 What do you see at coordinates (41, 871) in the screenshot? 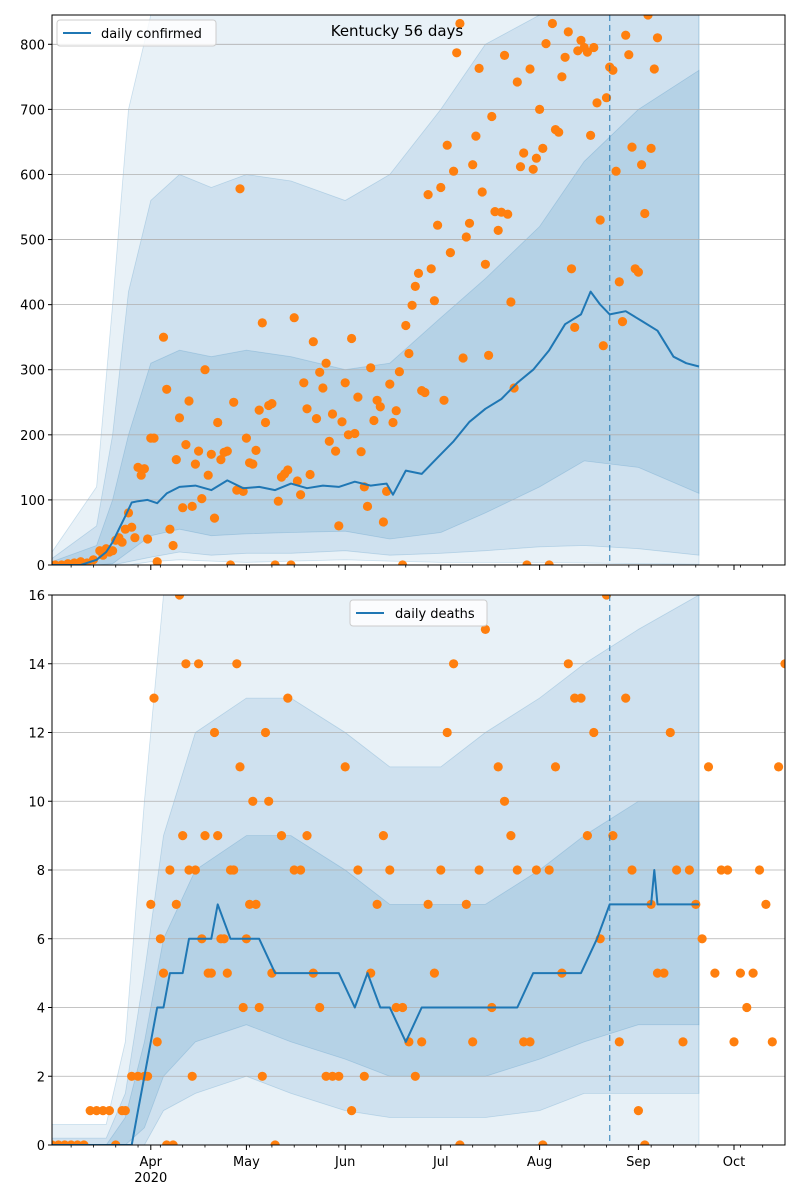
I see `deaths-y-tick-label: 8` at bounding box center [41, 871].